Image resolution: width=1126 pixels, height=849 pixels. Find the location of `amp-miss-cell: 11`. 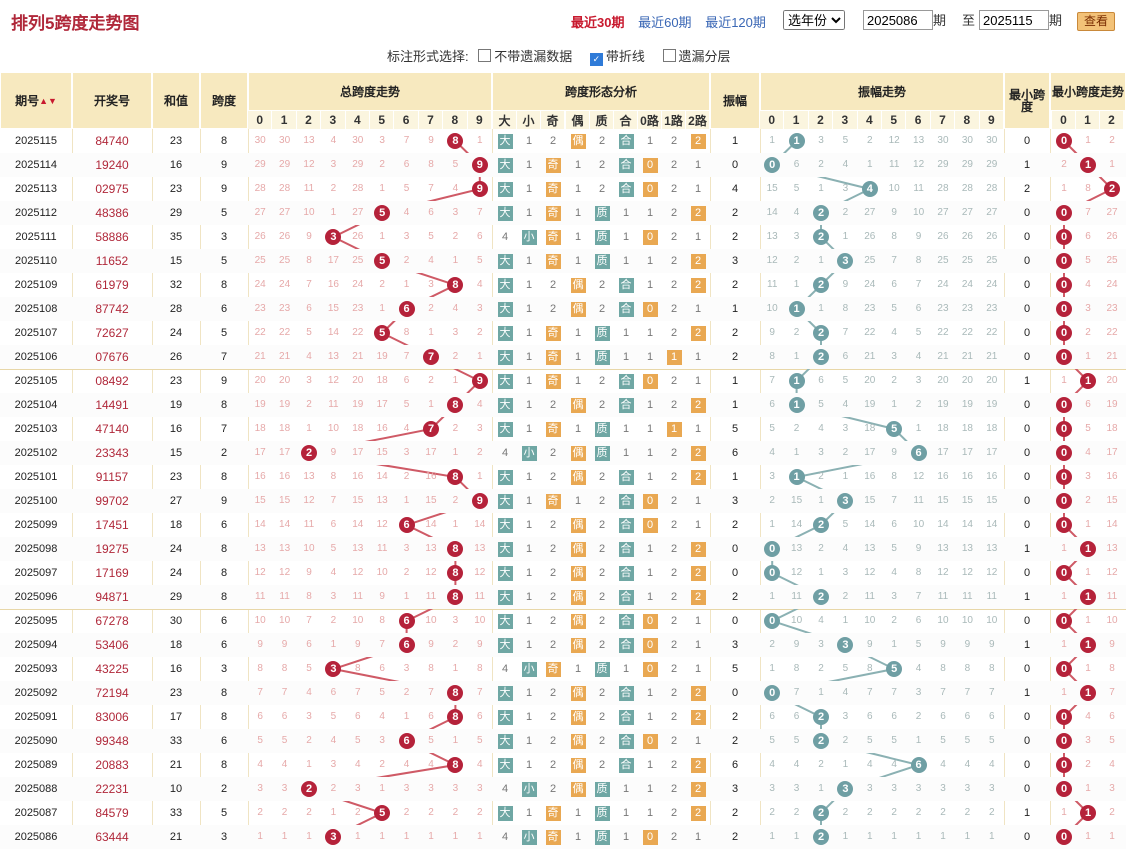

amp-miss-cell: 11 is located at coordinates (943, 596).